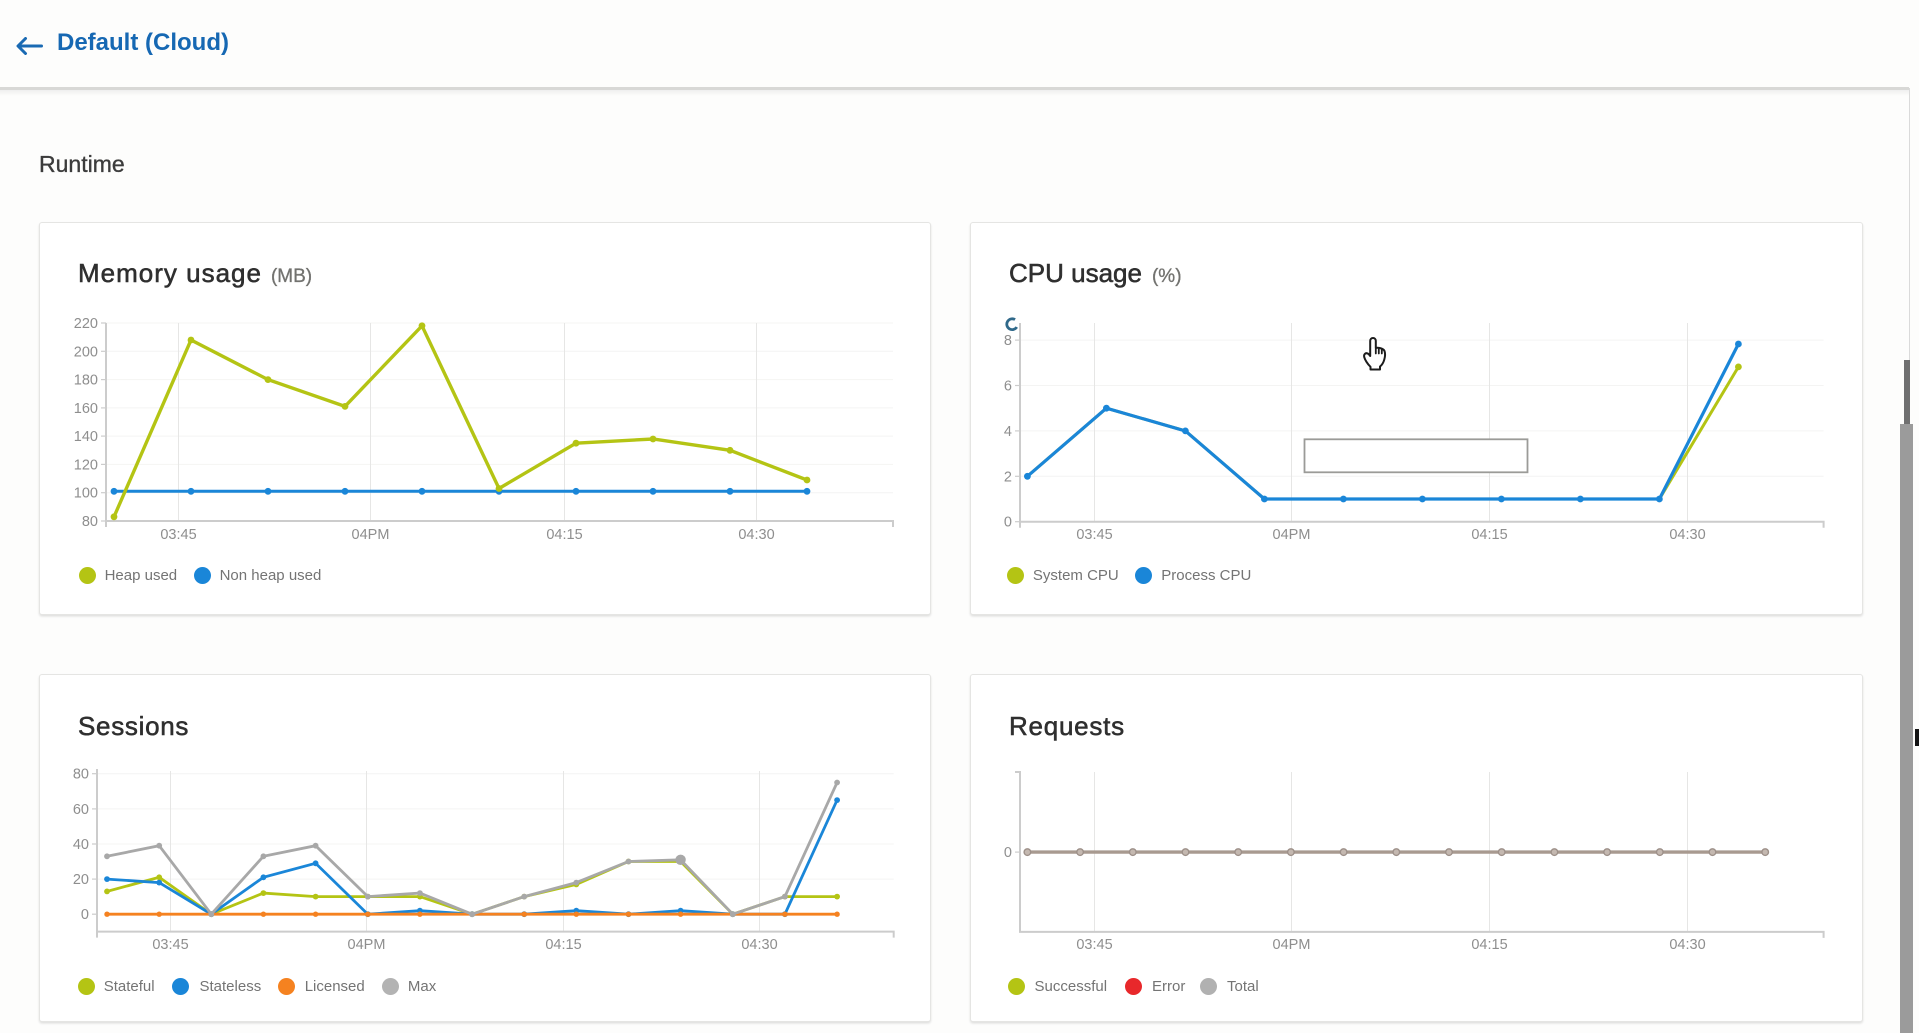 The image size is (1919, 1033). Describe the element at coordinates (86, 409) in the screenshot. I see `svg-text: 160` at that location.